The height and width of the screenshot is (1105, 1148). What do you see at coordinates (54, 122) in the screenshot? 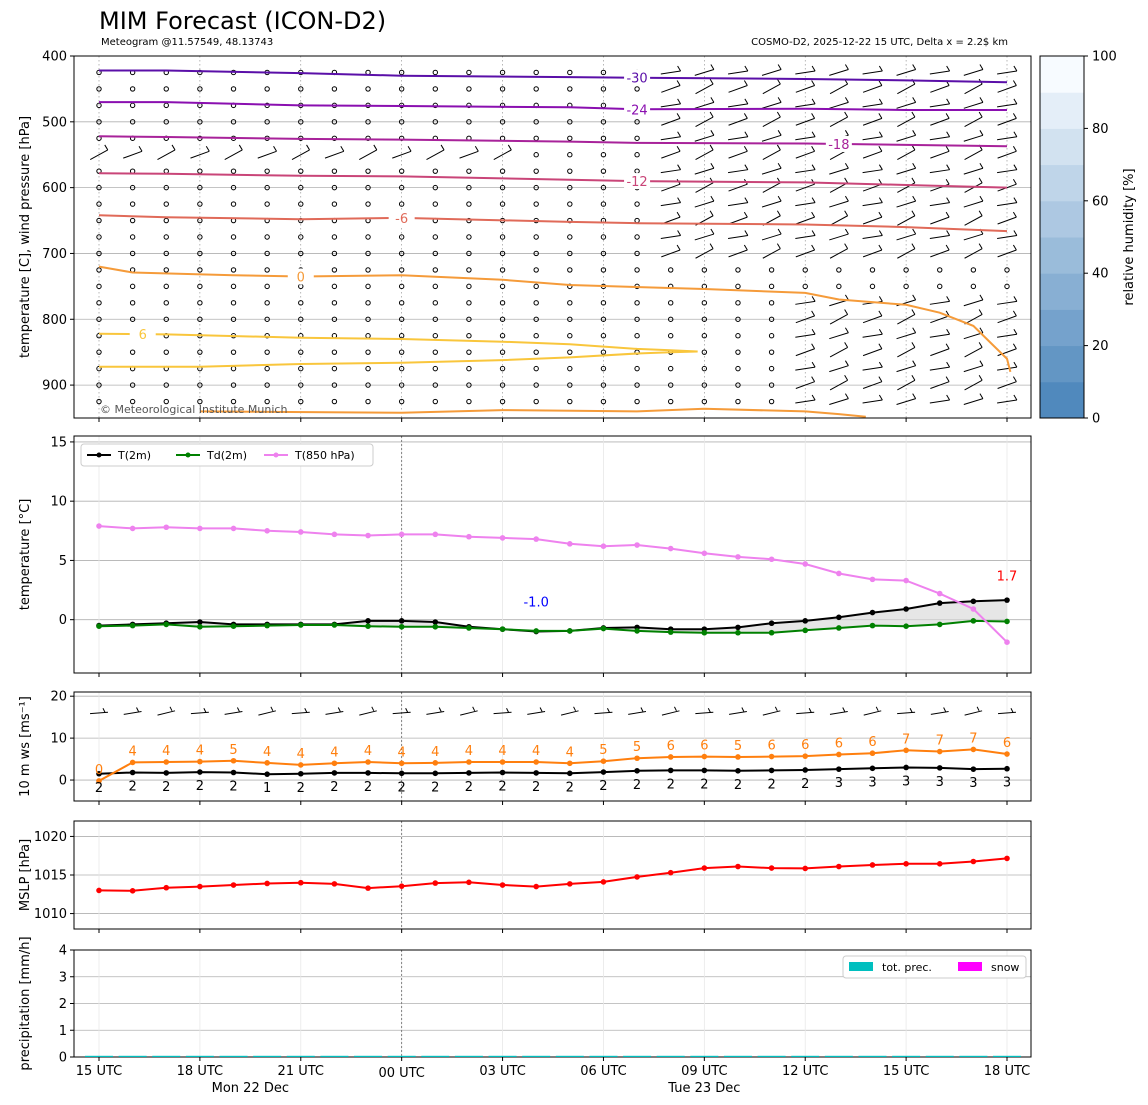
I see `upper-air-ytick-label: 500` at bounding box center [54, 122].